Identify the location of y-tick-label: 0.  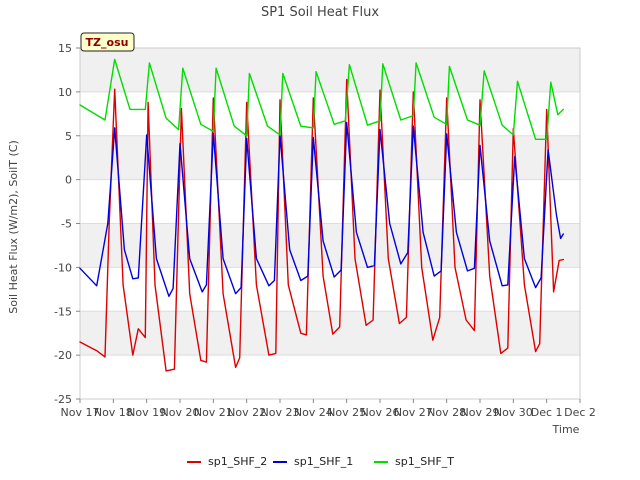
(68, 180).